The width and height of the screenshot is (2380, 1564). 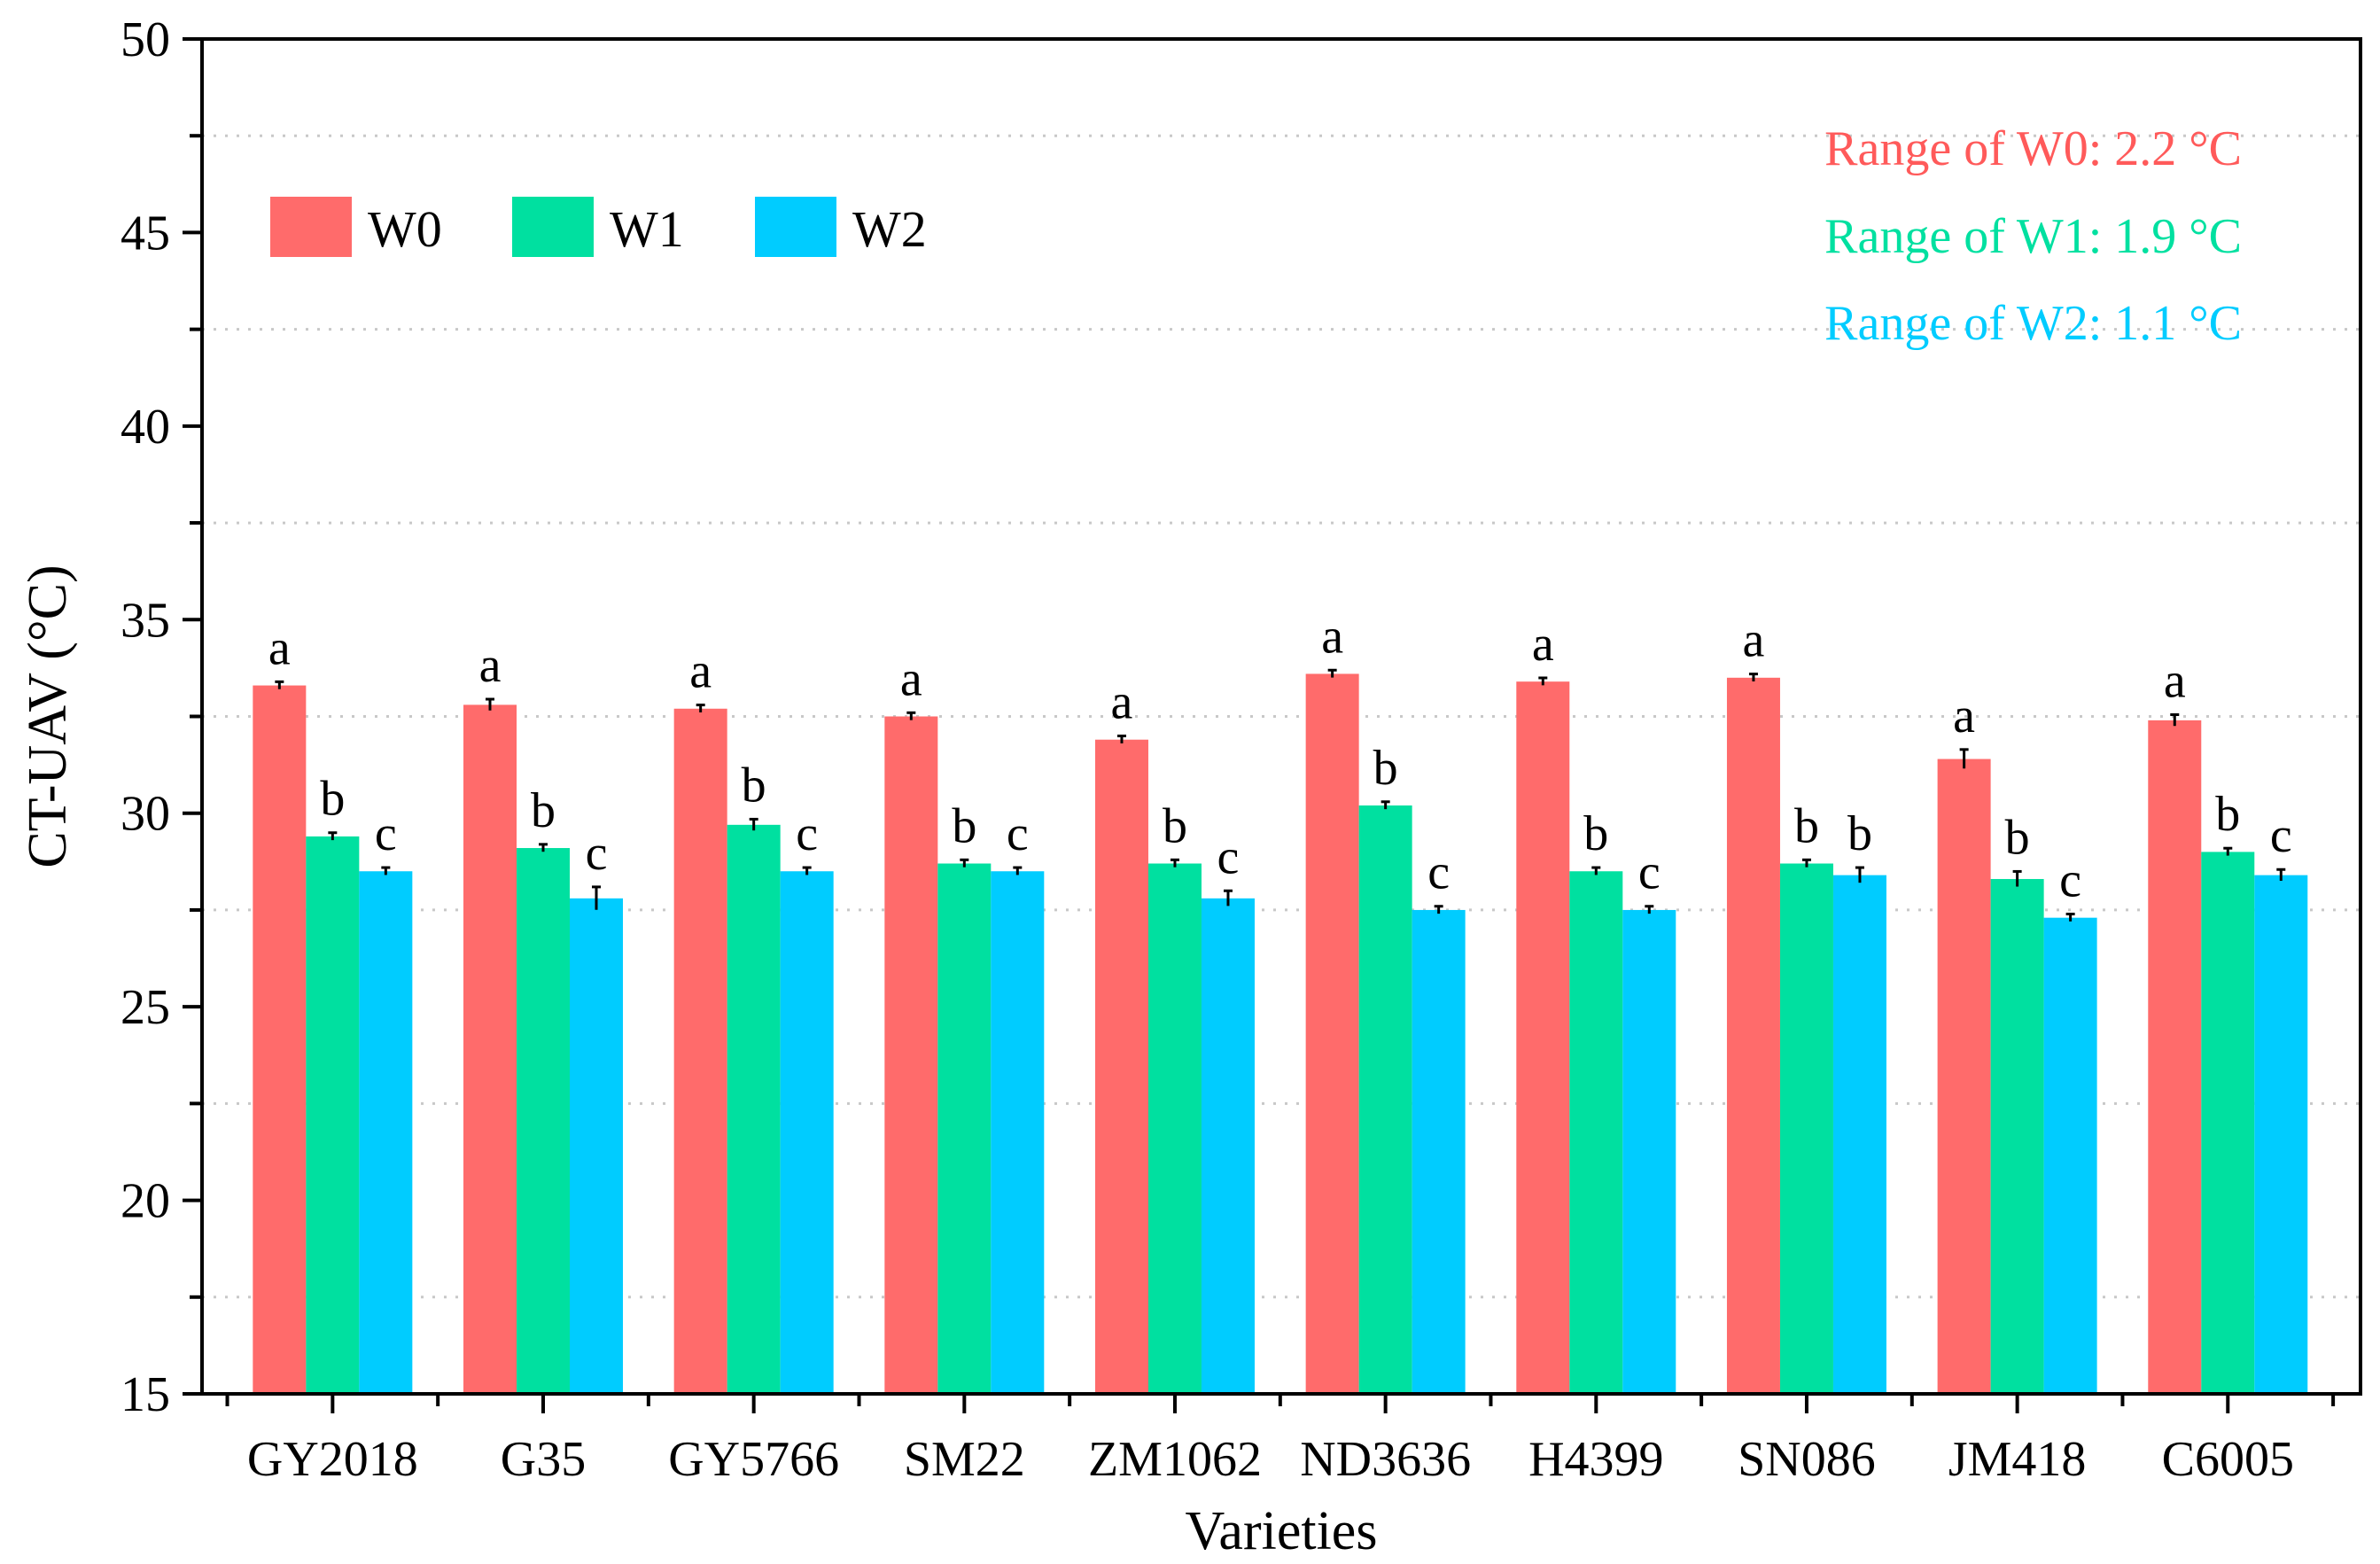 What do you see at coordinates (1385, 1460) in the screenshot?
I see `x-tick-label: ND3636` at bounding box center [1385, 1460].